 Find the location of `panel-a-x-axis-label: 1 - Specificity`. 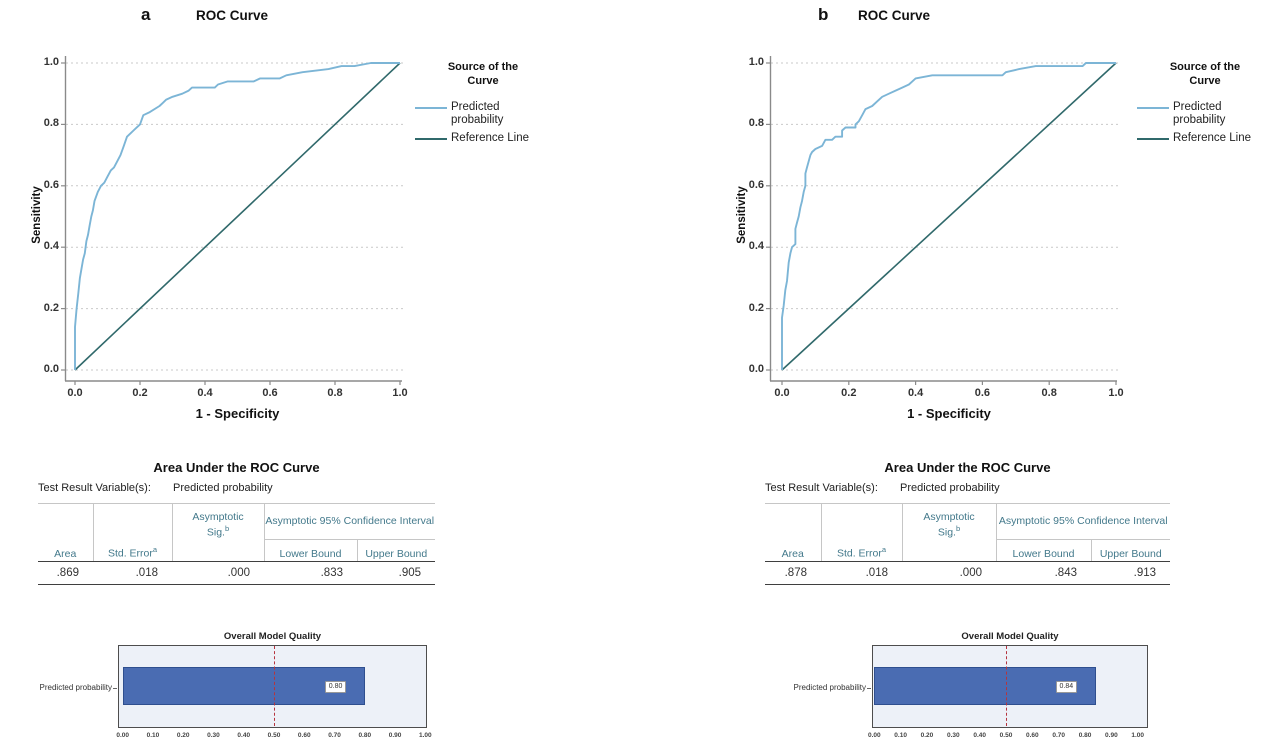

panel-a-x-axis-label: 1 - Specificity is located at coordinates (237, 413).